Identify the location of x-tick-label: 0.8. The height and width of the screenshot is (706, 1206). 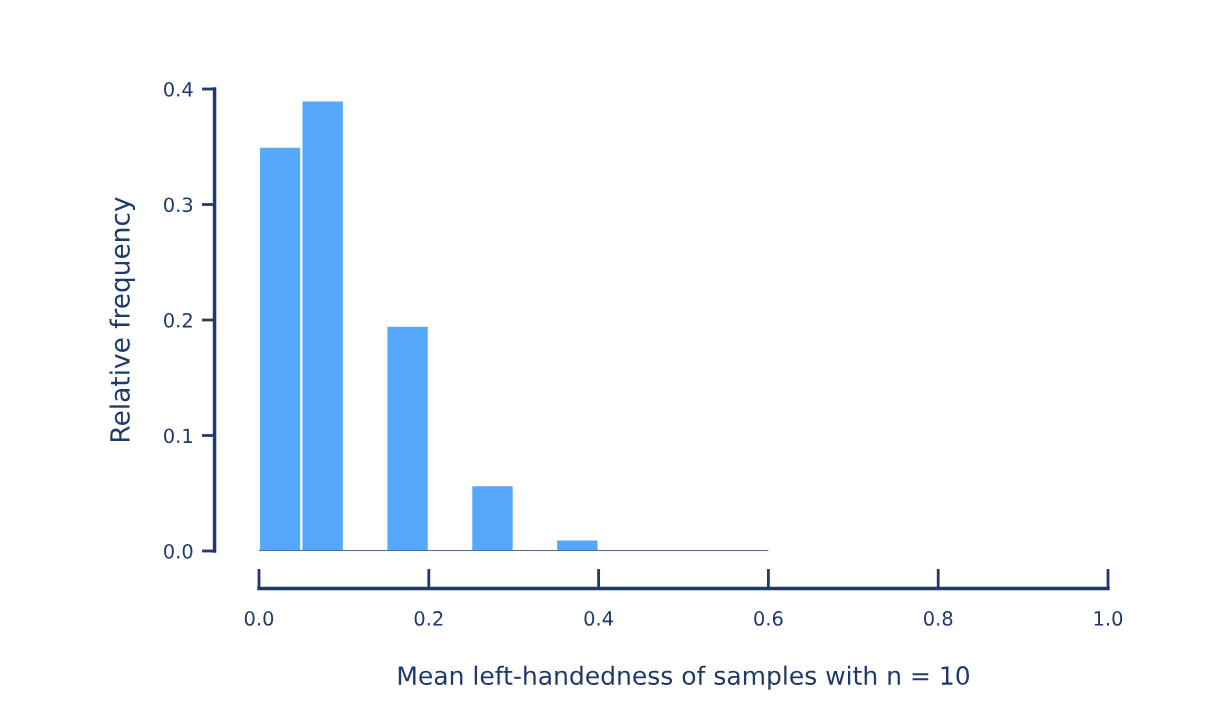
(938, 618).